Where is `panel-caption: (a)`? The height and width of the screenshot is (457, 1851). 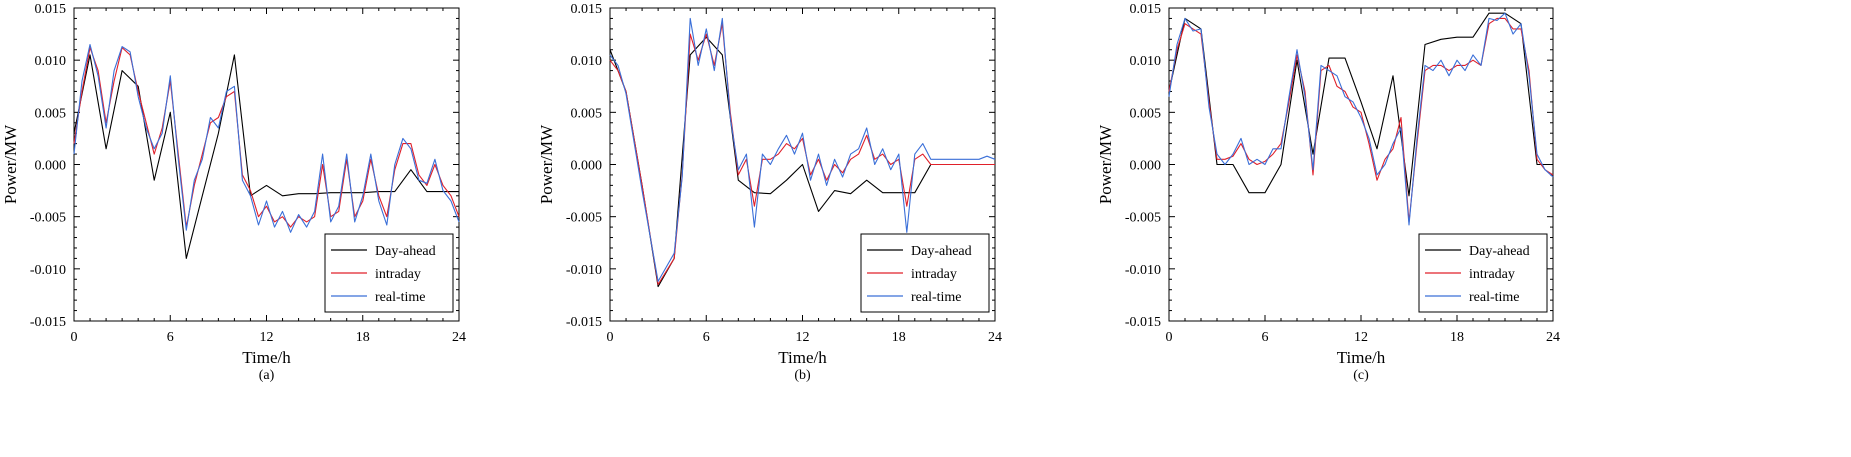
panel-caption: (a) is located at coordinates (267, 375).